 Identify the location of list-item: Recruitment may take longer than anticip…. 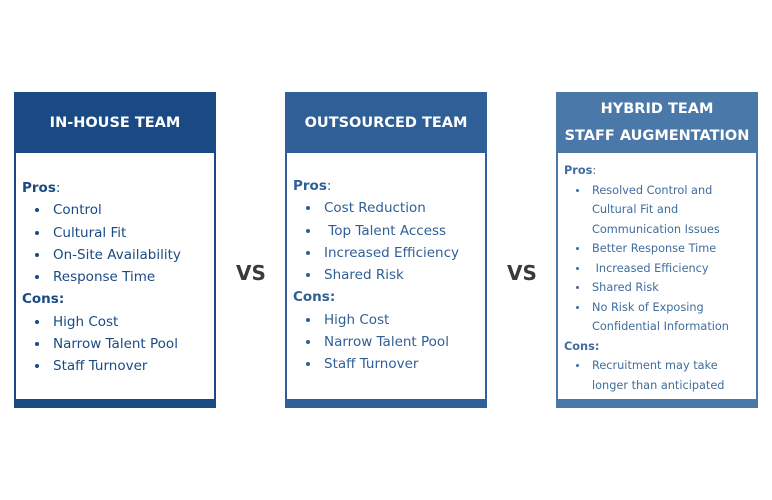
(660, 375).